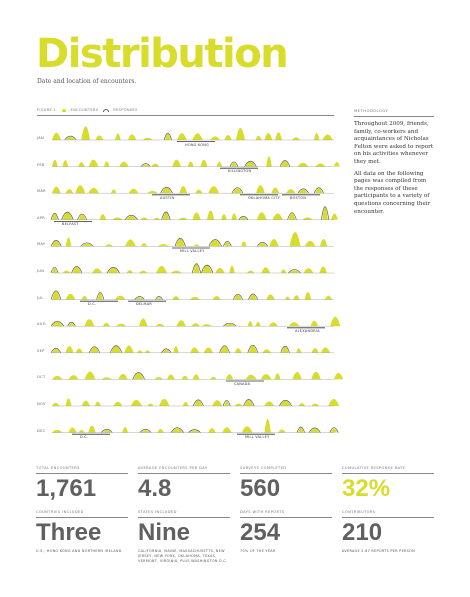 Image resolution: width=470 pixels, height=597 pixels. I want to click on month-label: APR, so click(41, 217).